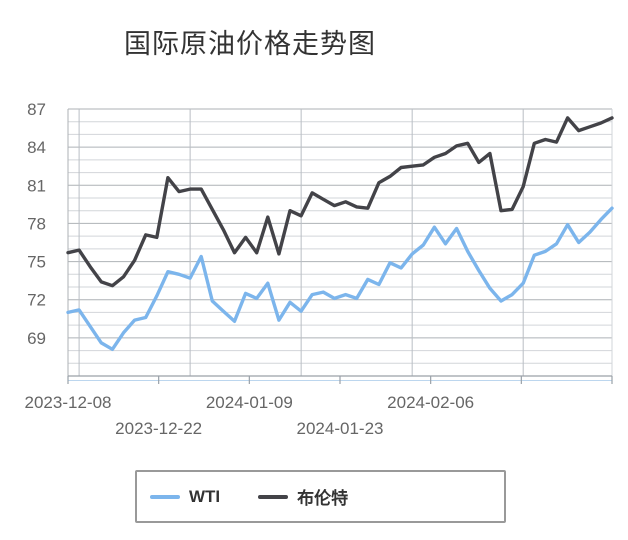 The height and width of the screenshot is (540, 628). What do you see at coordinates (249, 402) in the screenshot?
I see `x-axis-label: 2024-01-09` at bounding box center [249, 402].